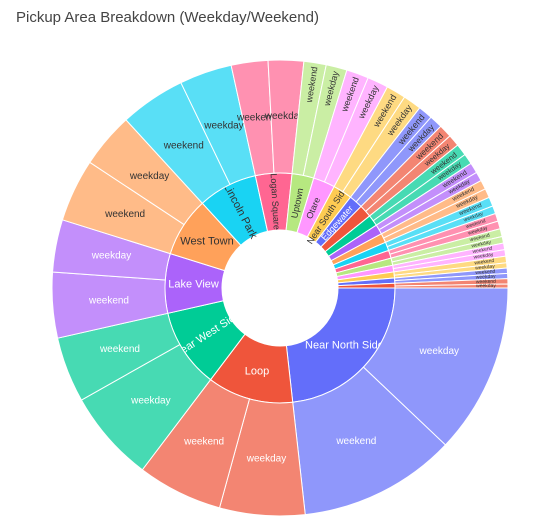  What do you see at coordinates (111, 256) in the screenshot?
I see `sector-label-lake-view-weekday: weekday` at bounding box center [111, 256].